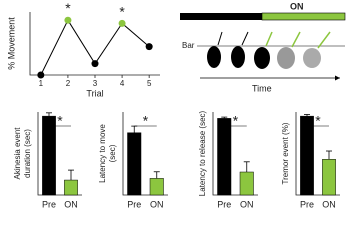 The image size is (348, 240). Describe the element at coordinates (297, 6) in the screenshot. I see `on-label: ON` at that location.